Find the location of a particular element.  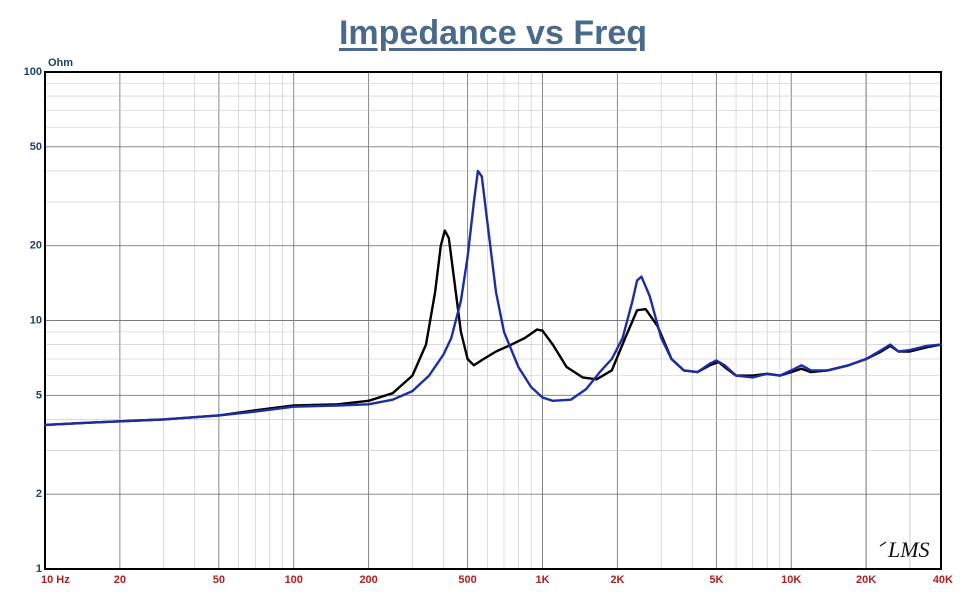

chart-title: Impedance vs Freq is located at coordinates (492, 33).